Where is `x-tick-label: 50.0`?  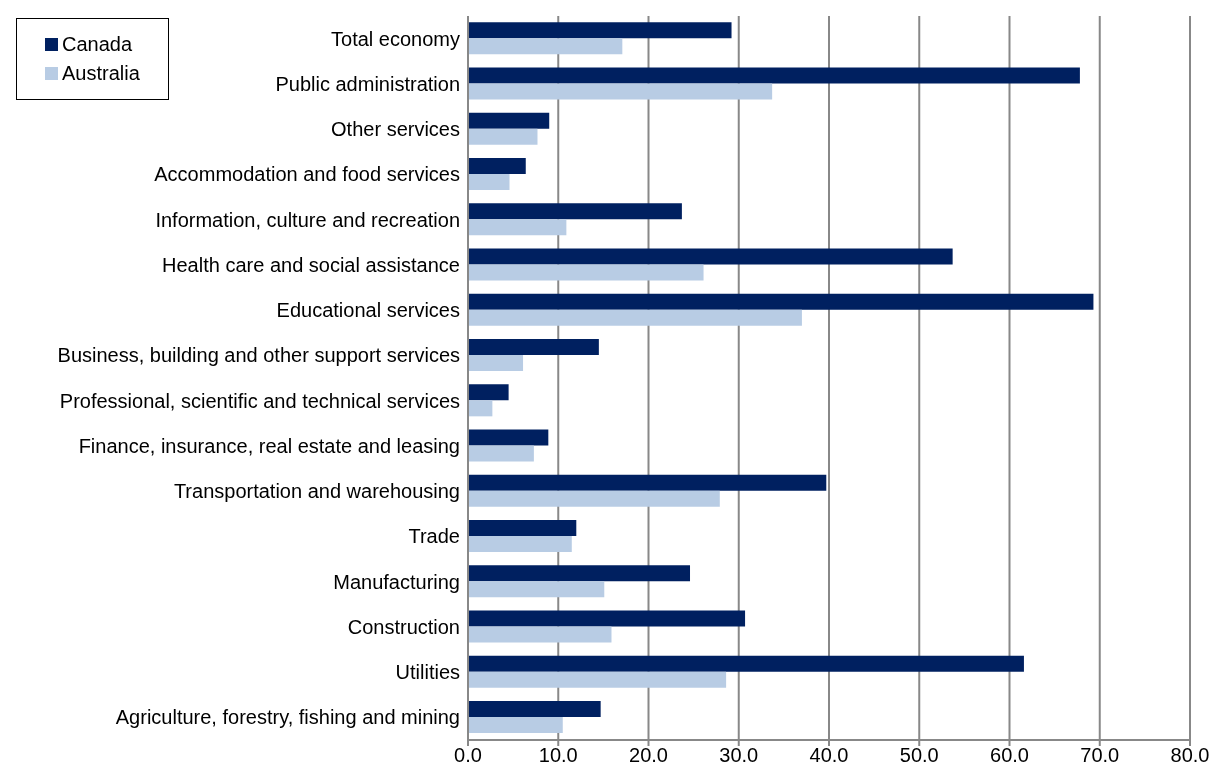
x-tick-label: 50.0 is located at coordinates (919, 755).